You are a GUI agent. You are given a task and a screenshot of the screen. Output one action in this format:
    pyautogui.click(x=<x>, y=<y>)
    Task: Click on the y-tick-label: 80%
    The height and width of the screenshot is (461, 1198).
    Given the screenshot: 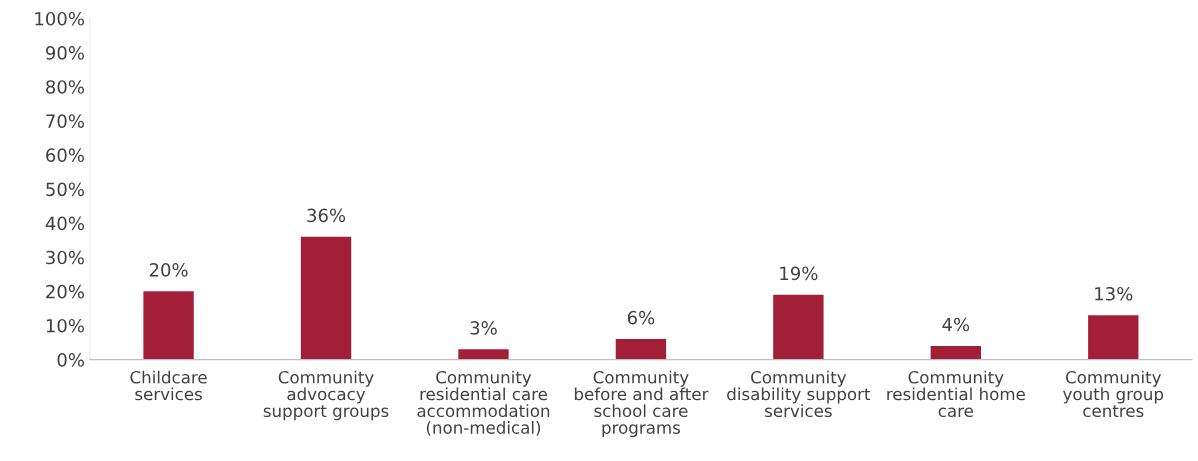 What is the action you would take?
    pyautogui.click(x=65, y=87)
    